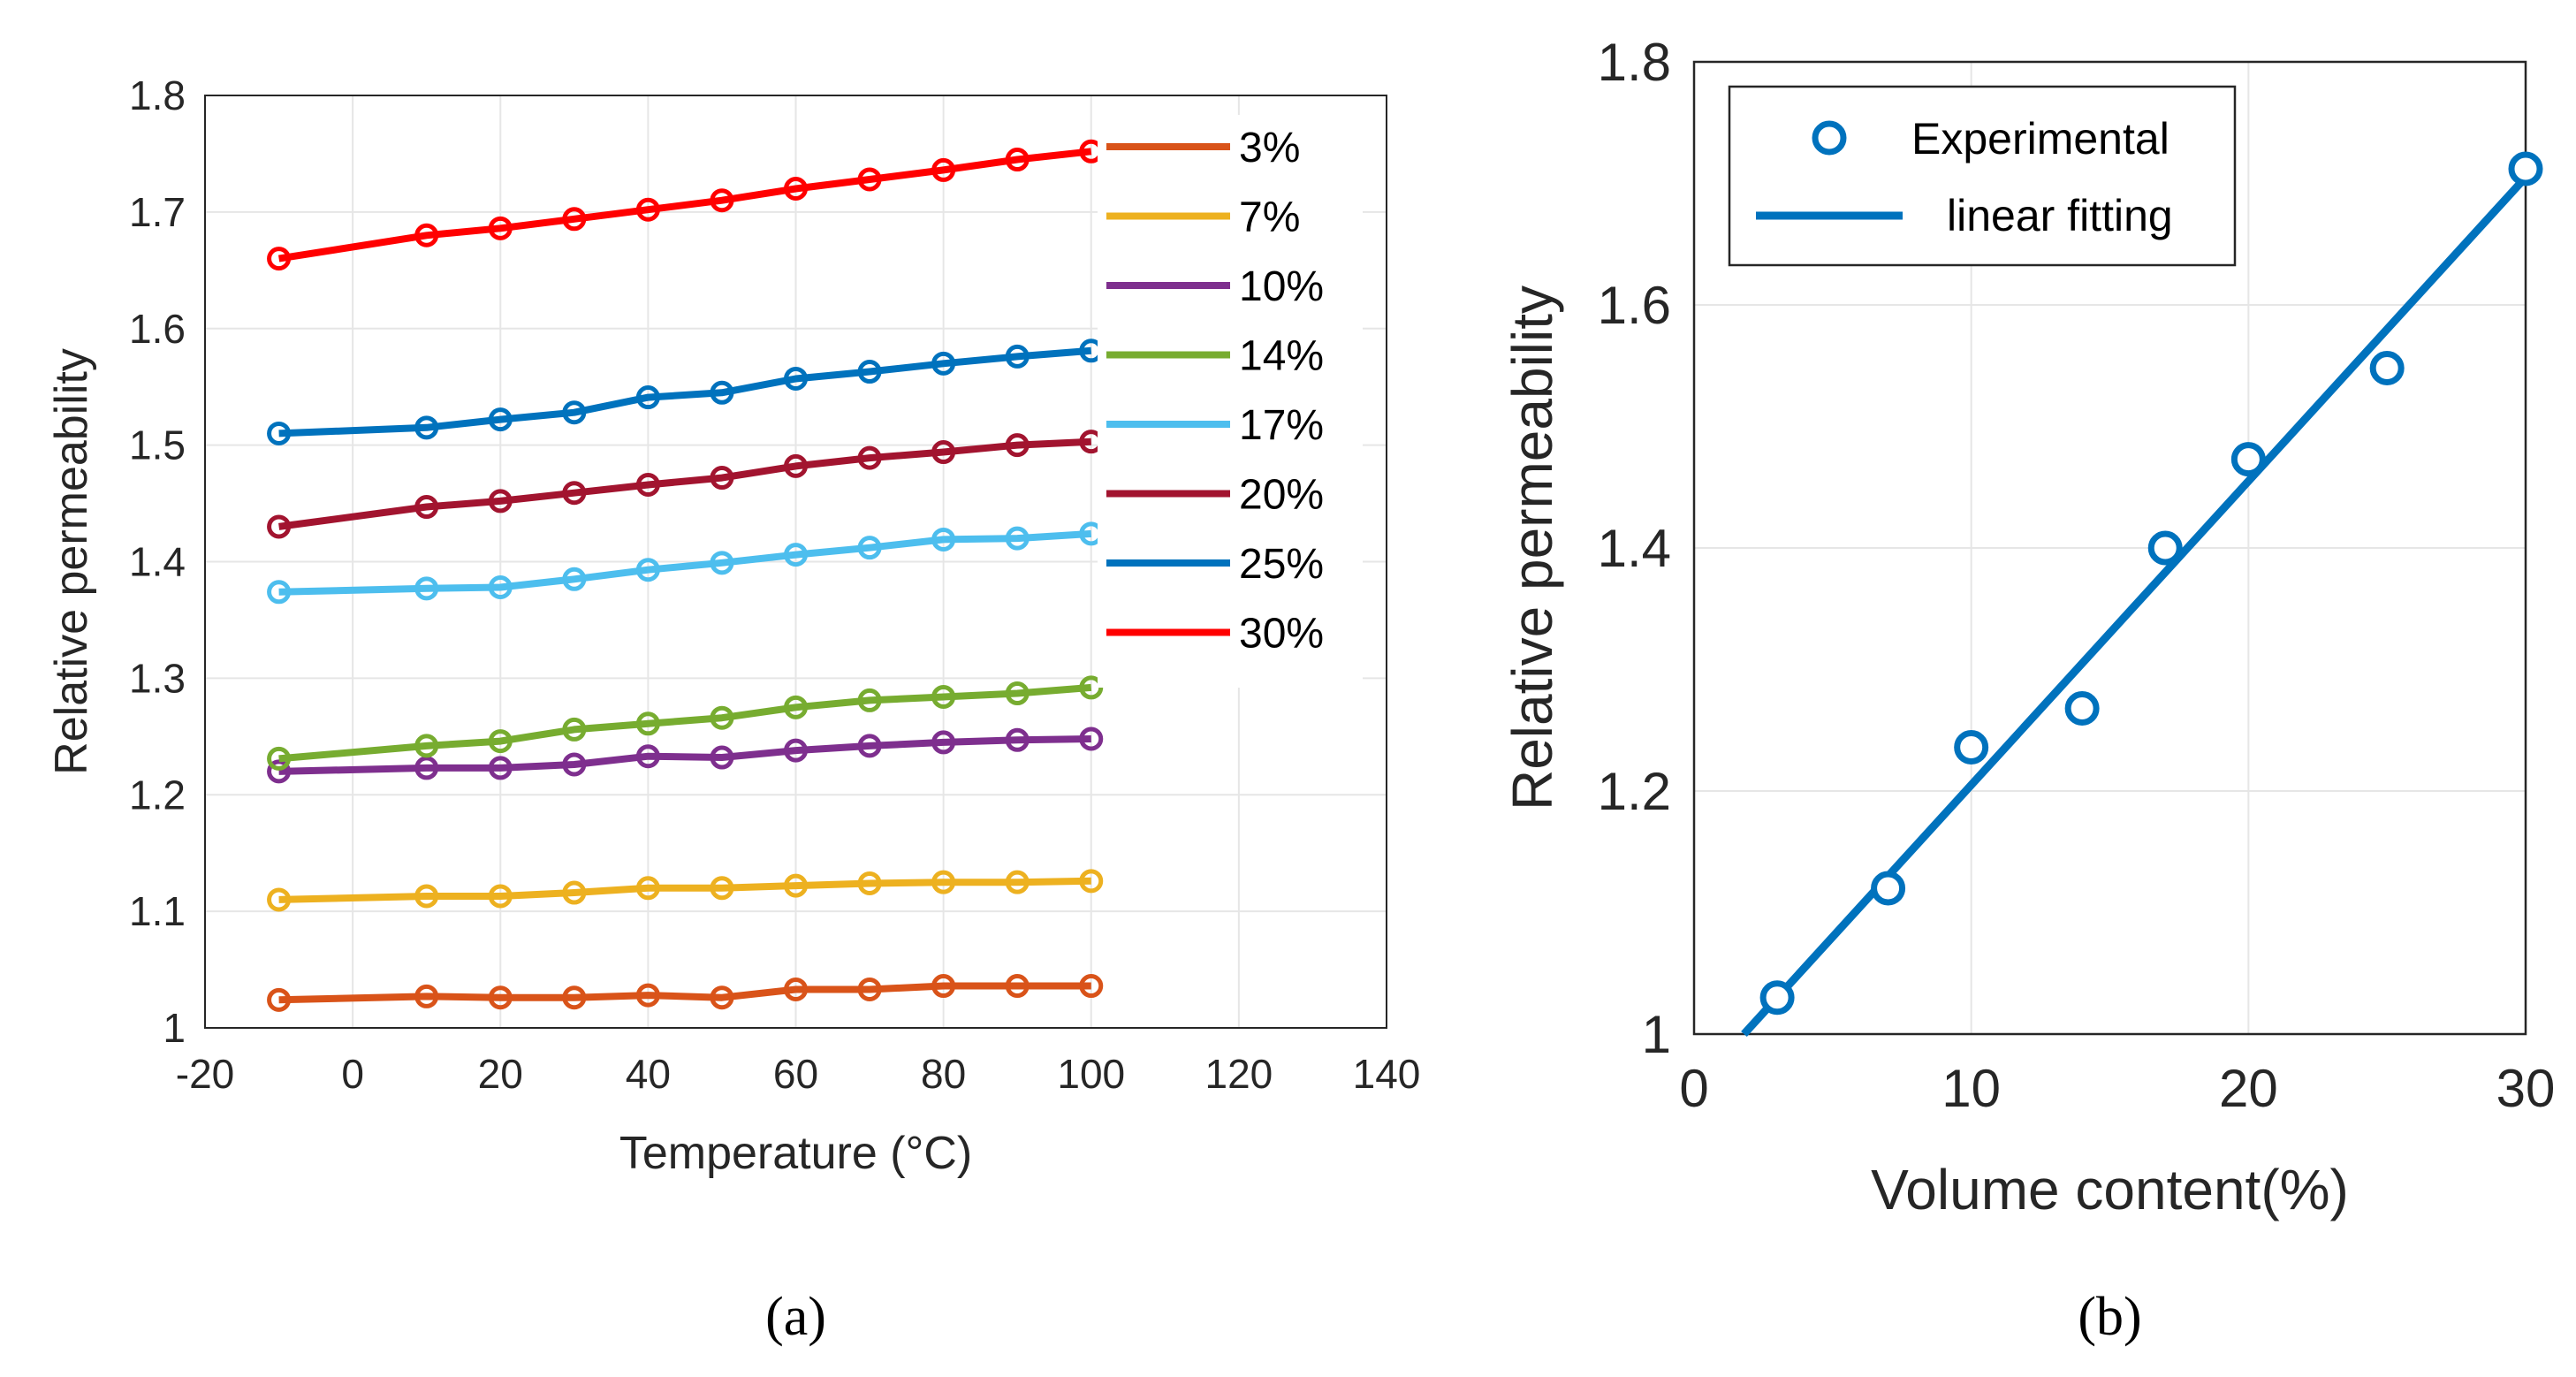 The height and width of the screenshot is (1377, 2576). Describe the element at coordinates (1281, 564) in the screenshot. I see `panel-a-legend-label: 25%` at that location.